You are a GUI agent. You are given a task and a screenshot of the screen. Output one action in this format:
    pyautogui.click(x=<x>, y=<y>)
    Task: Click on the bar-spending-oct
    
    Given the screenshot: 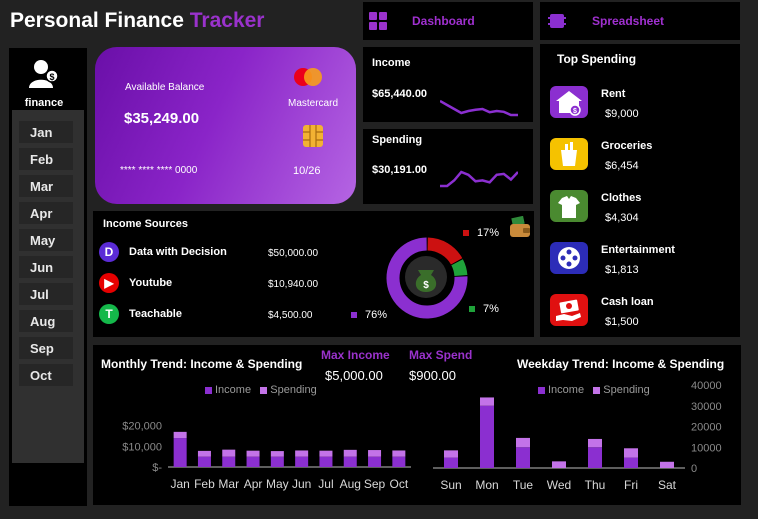 What is the action you would take?
    pyautogui.click(x=399, y=453)
    